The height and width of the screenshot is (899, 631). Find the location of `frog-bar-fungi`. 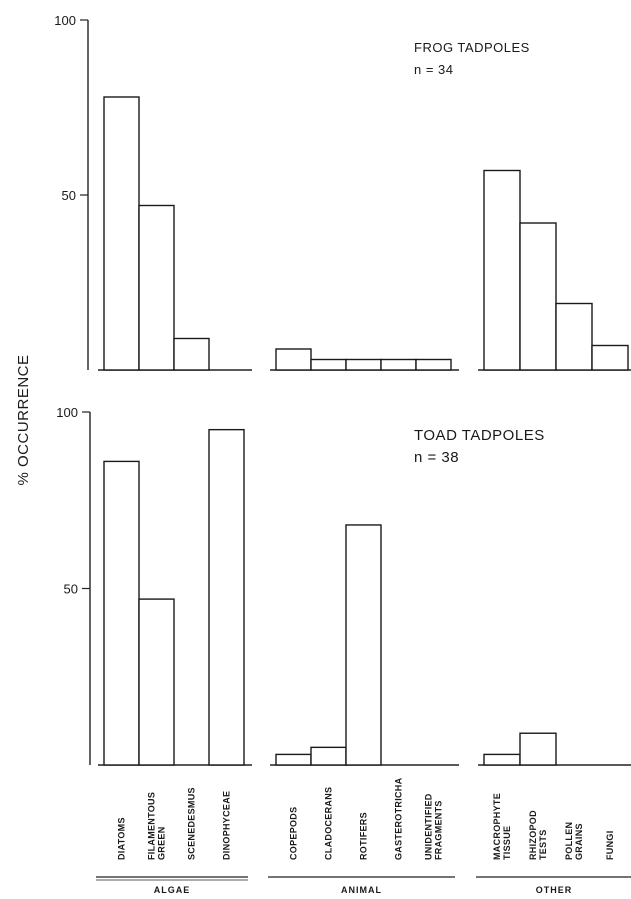

frog-bar-fungi is located at coordinates (610, 357).